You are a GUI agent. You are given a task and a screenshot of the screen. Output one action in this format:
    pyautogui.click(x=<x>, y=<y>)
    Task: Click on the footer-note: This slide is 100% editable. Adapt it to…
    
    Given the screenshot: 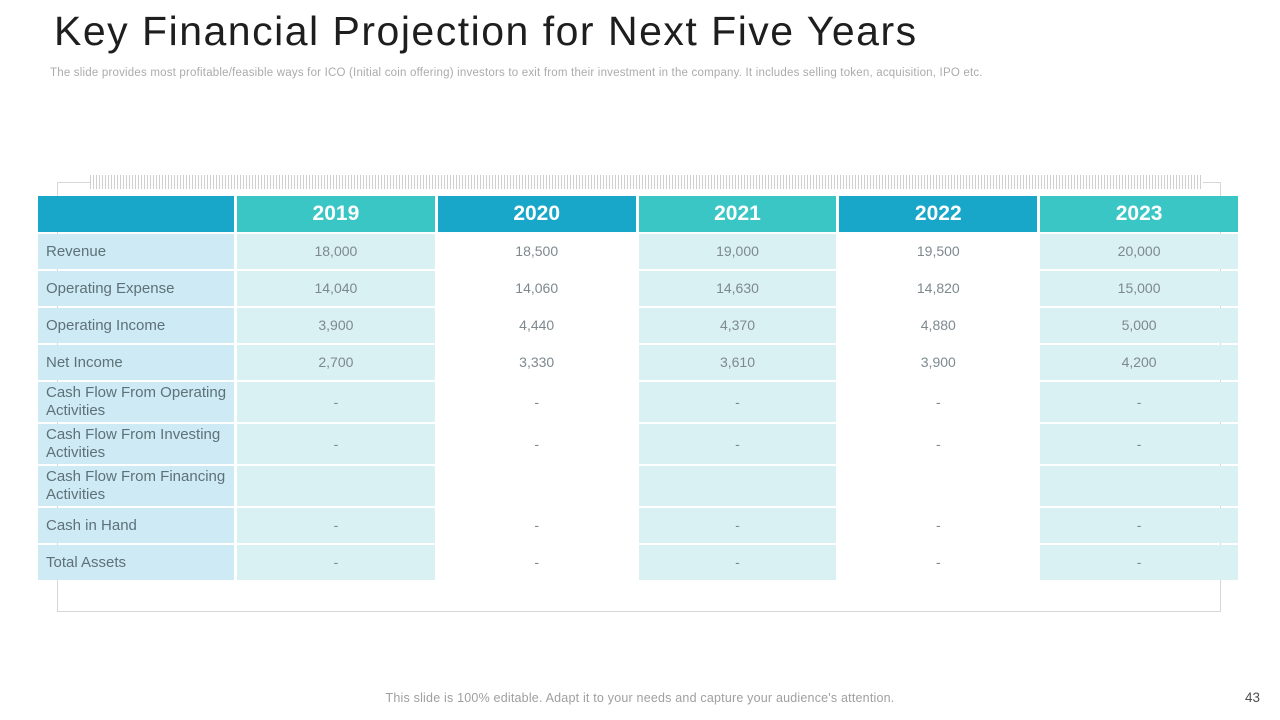 What is the action you would take?
    pyautogui.click(x=640, y=698)
    